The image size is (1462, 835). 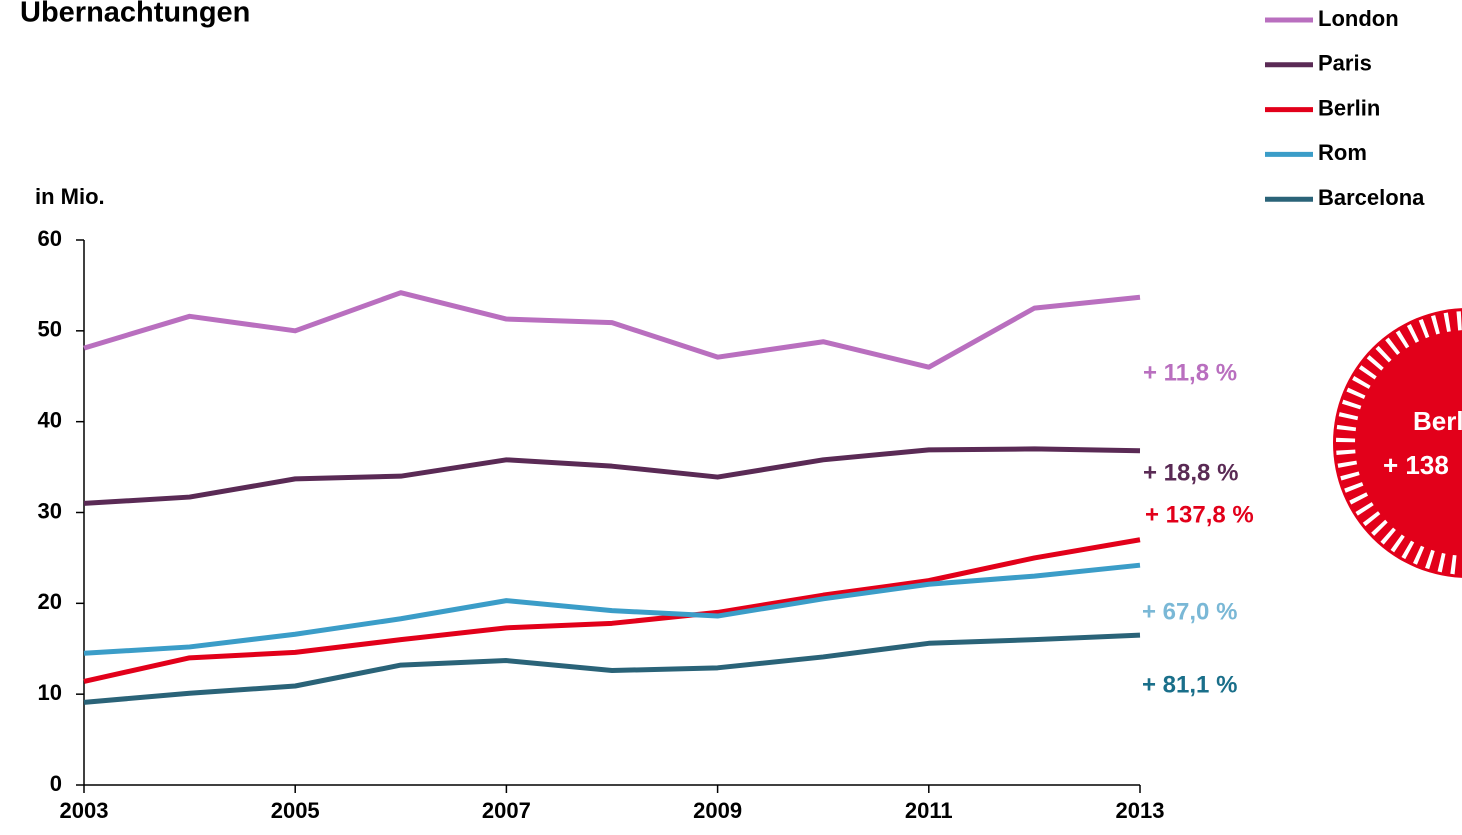 What do you see at coordinates (1349, 107) in the screenshot?
I see `legend-label: Berlin` at bounding box center [1349, 107].